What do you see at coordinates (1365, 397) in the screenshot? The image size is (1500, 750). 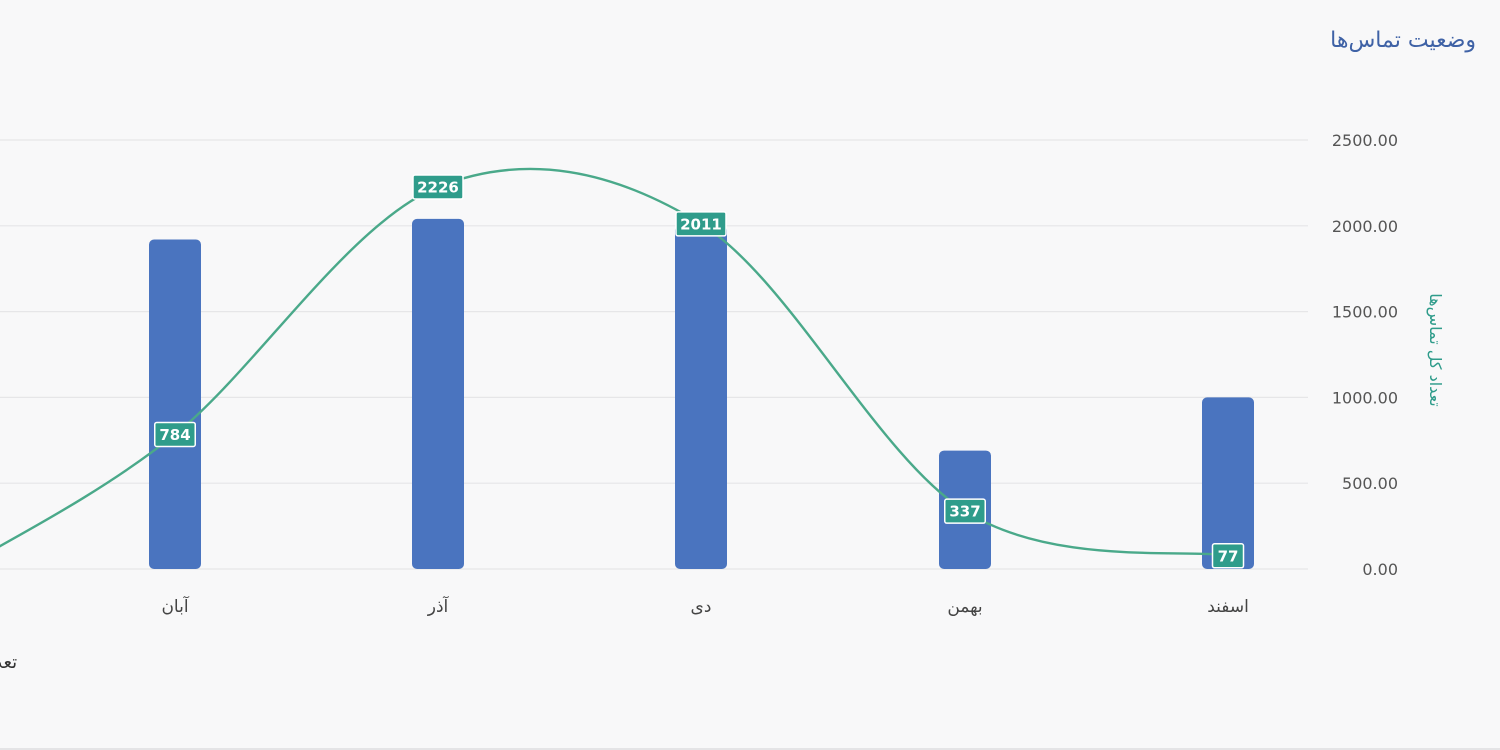 I see `y-tick-label: 1000.00` at bounding box center [1365, 397].